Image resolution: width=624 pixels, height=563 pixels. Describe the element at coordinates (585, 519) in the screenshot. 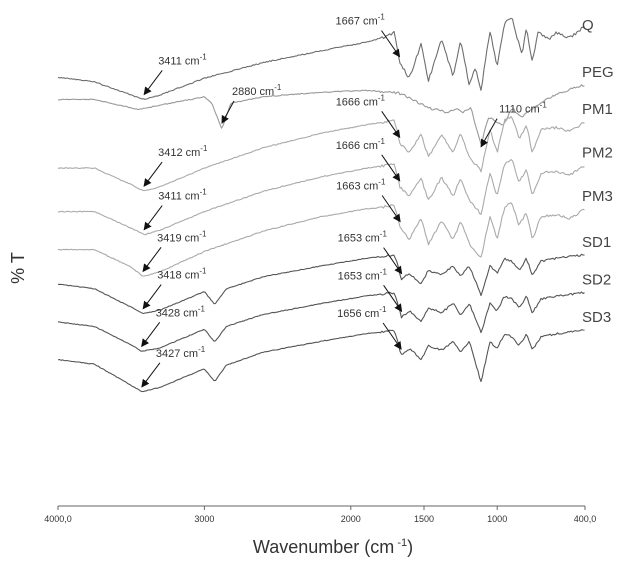

I see `x-tick-label: 400,0` at that location.